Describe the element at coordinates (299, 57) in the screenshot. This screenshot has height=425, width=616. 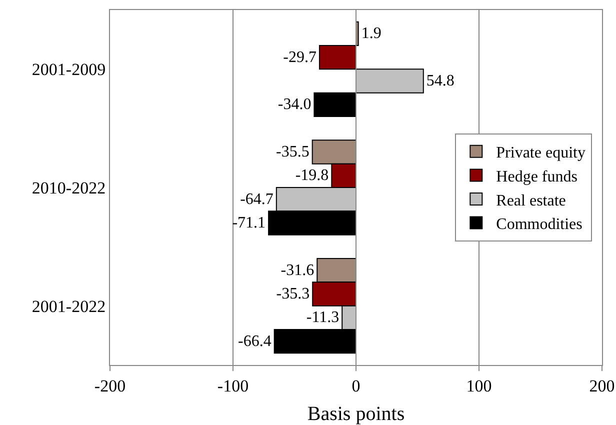
I see `data-label: -29.7` at that location.